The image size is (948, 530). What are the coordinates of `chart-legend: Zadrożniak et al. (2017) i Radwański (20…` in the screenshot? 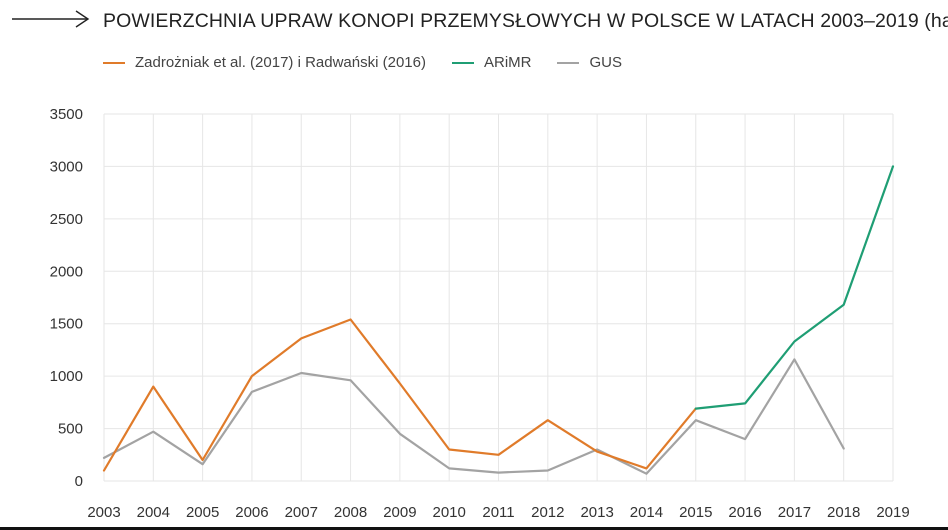 It's located at (375, 62).